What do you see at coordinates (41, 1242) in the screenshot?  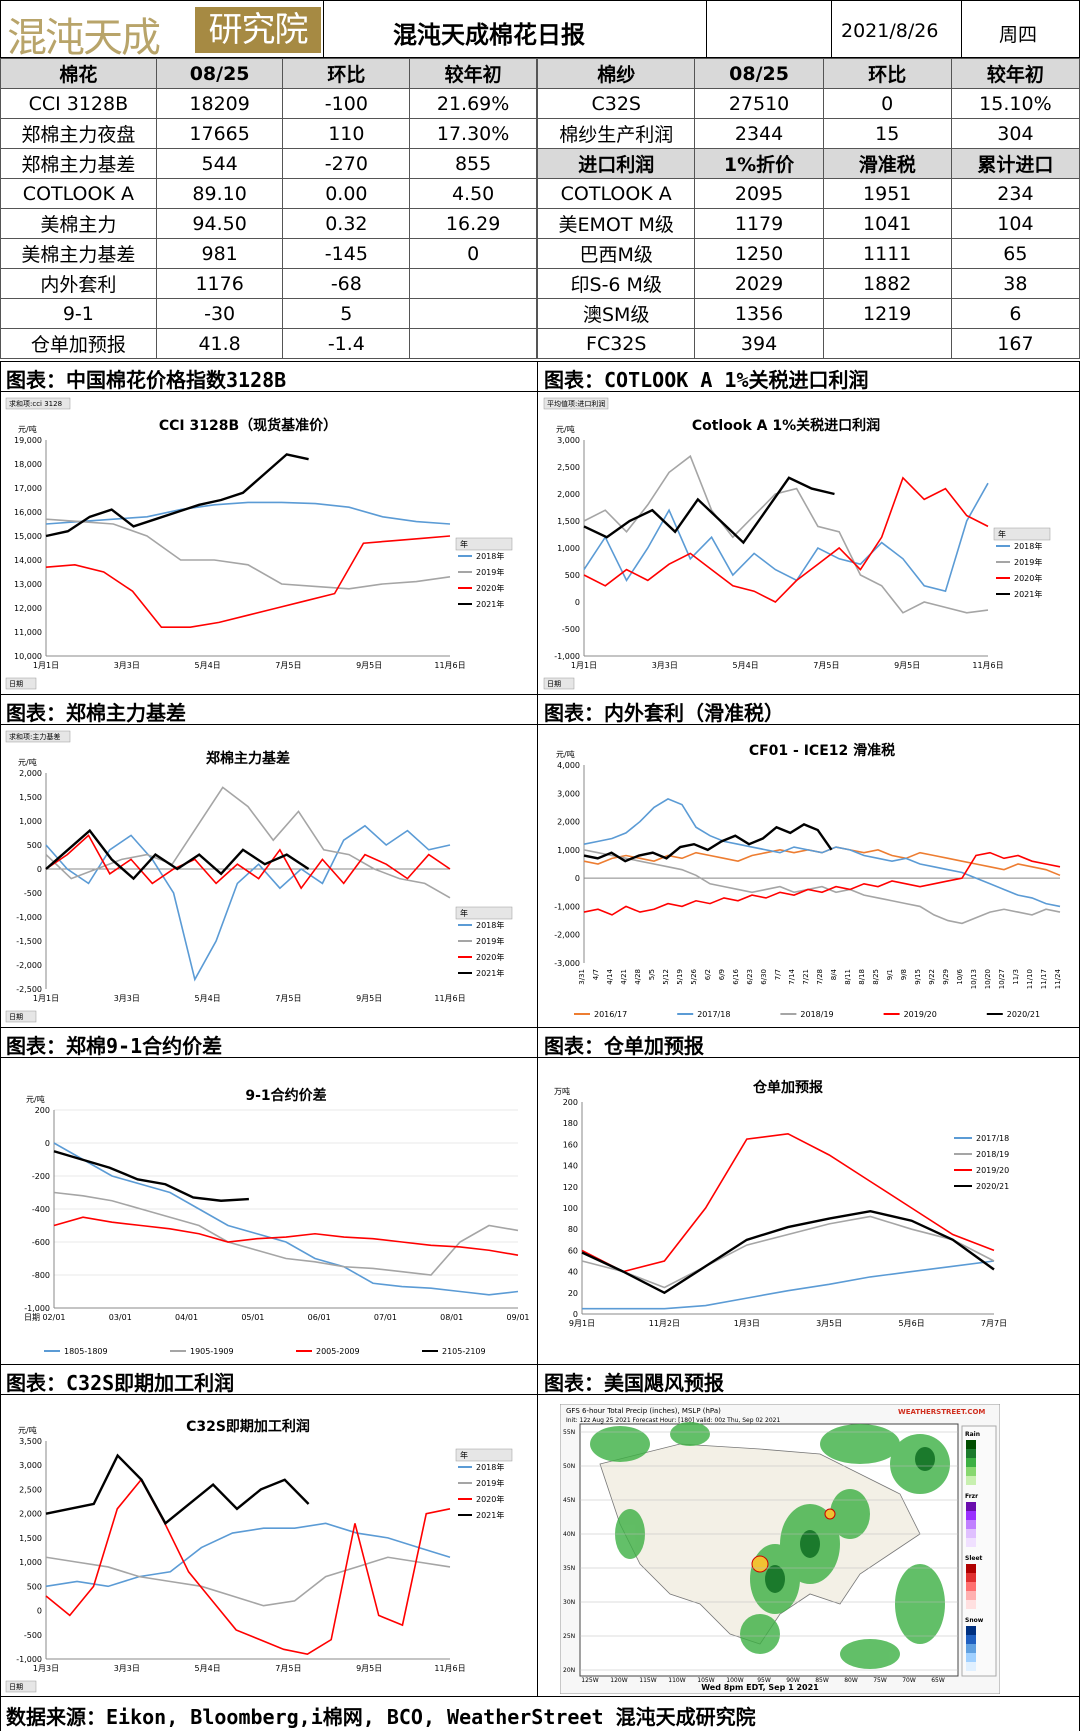 I see `y-tick-label: -600` at bounding box center [41, 1242].